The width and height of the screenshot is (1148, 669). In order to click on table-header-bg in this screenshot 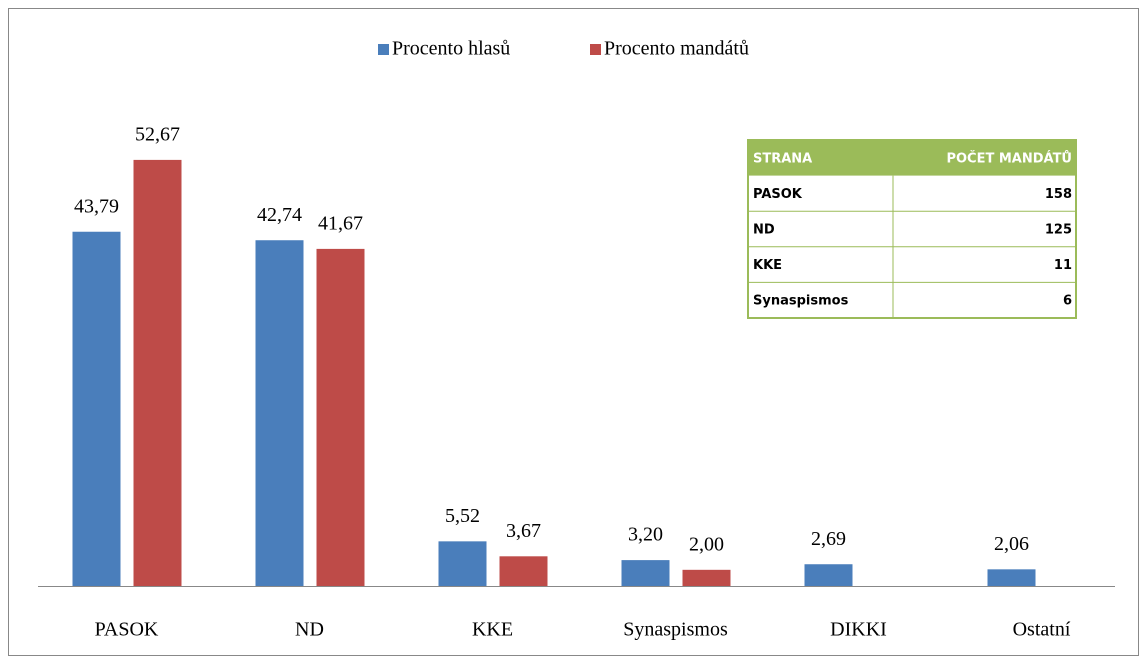, I will do `click(912, 158)`.